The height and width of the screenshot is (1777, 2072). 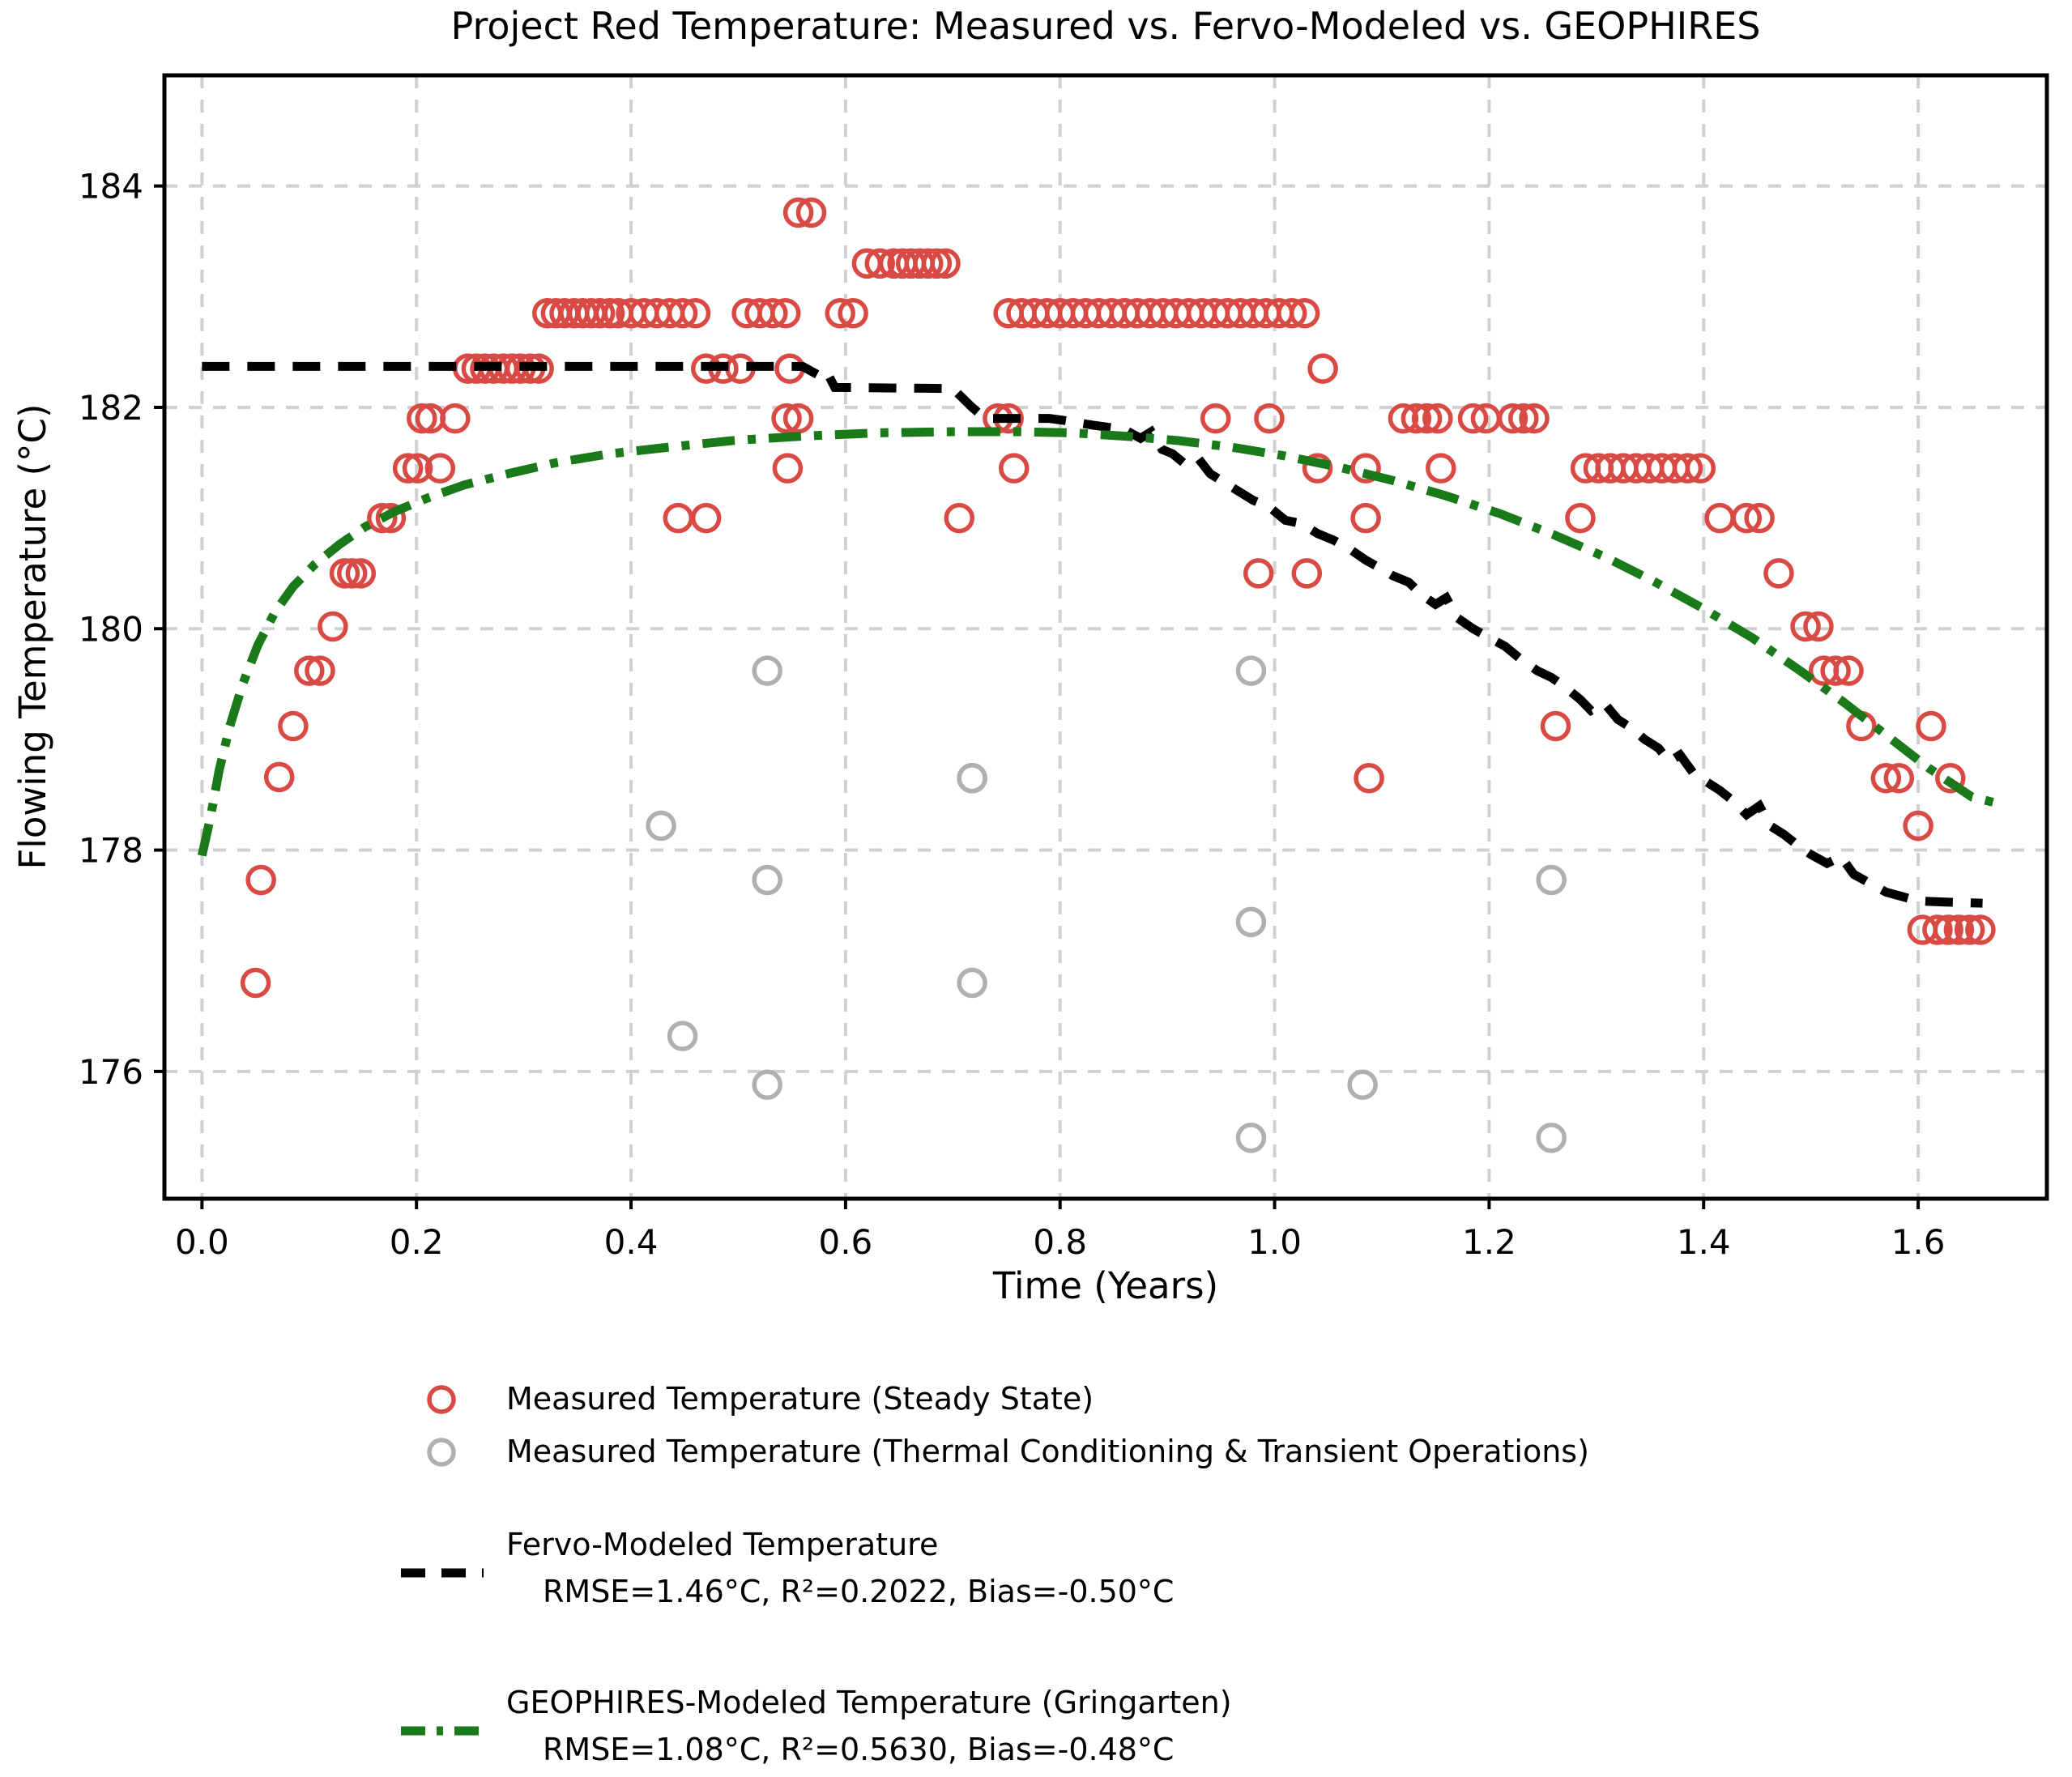 I want to click on legend-entry-1: Measured Temperature (Steady State), so click(x=760, y=1399).